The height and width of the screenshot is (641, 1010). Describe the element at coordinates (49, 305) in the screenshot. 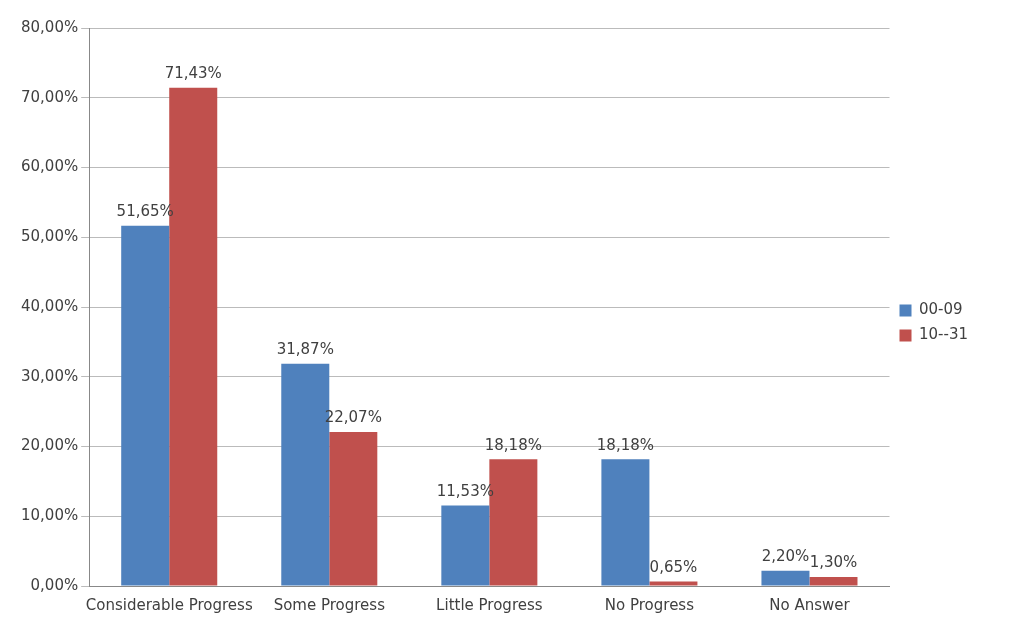

I see `y-tick-label: 40,00%` at that location.